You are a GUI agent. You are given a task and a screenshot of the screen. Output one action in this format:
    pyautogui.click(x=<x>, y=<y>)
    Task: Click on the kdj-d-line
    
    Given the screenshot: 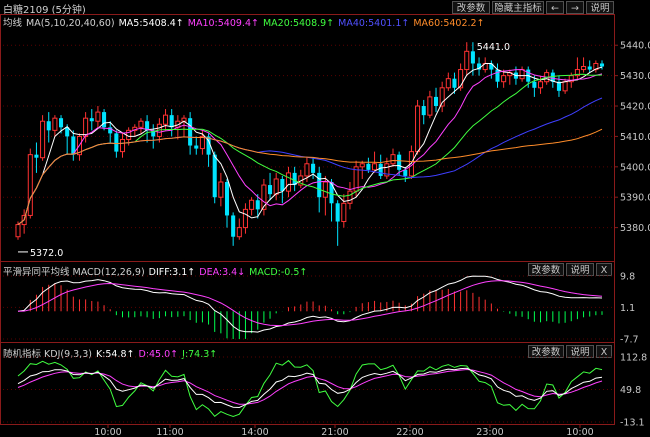 What is the action you would take?
    pyautogui.click(x=310, y=386)
    